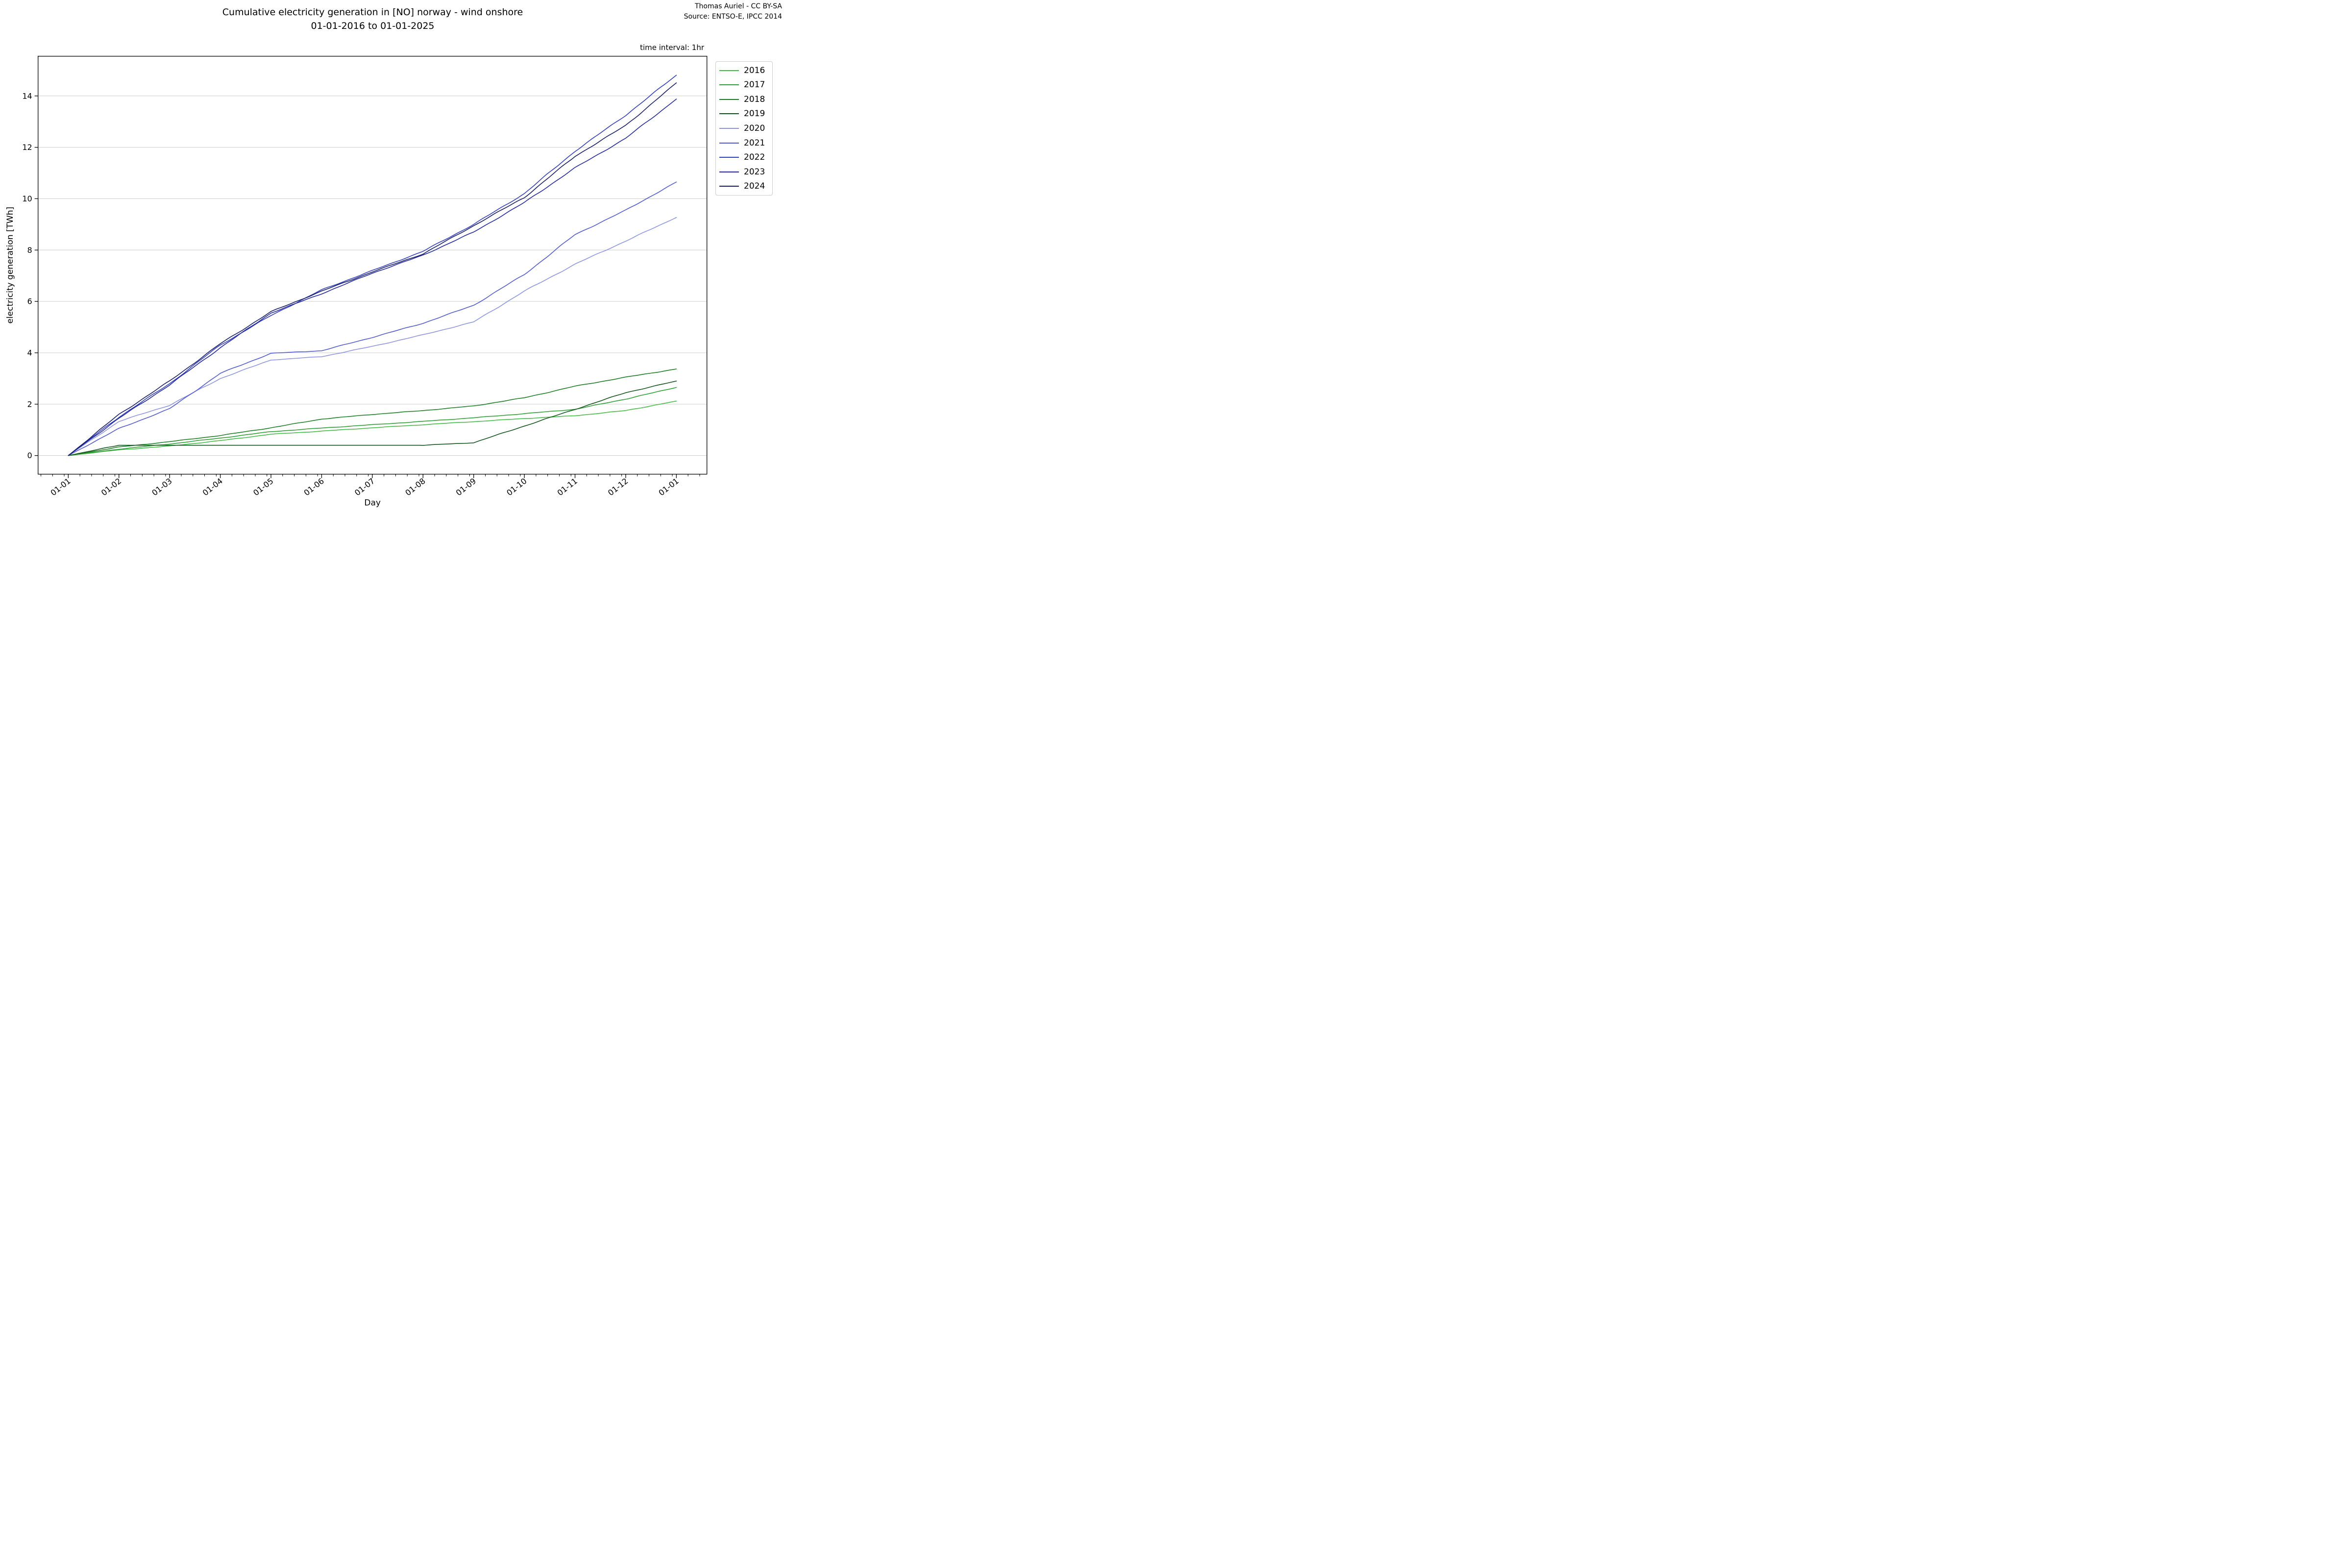 This screenshot has height=1568, width=2352. Describe the element at coordinates (27, 198) in the screenshot. I see `y-tick-label-10: 10` at that location.